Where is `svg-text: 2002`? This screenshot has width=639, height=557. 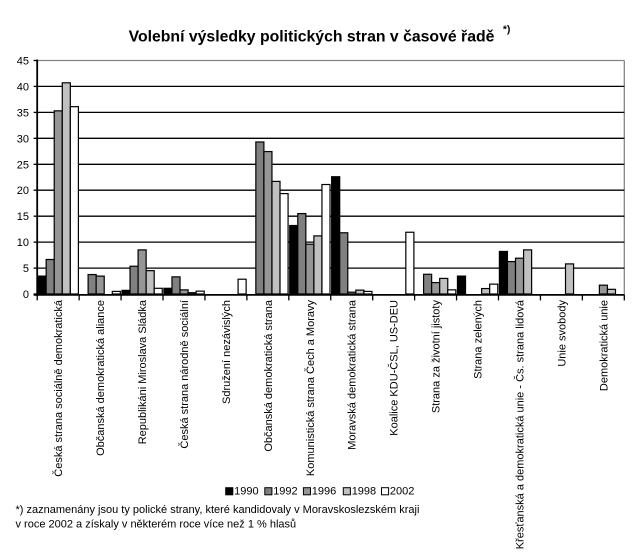 svg-text: 2002 is located at coordinates (402, 492).